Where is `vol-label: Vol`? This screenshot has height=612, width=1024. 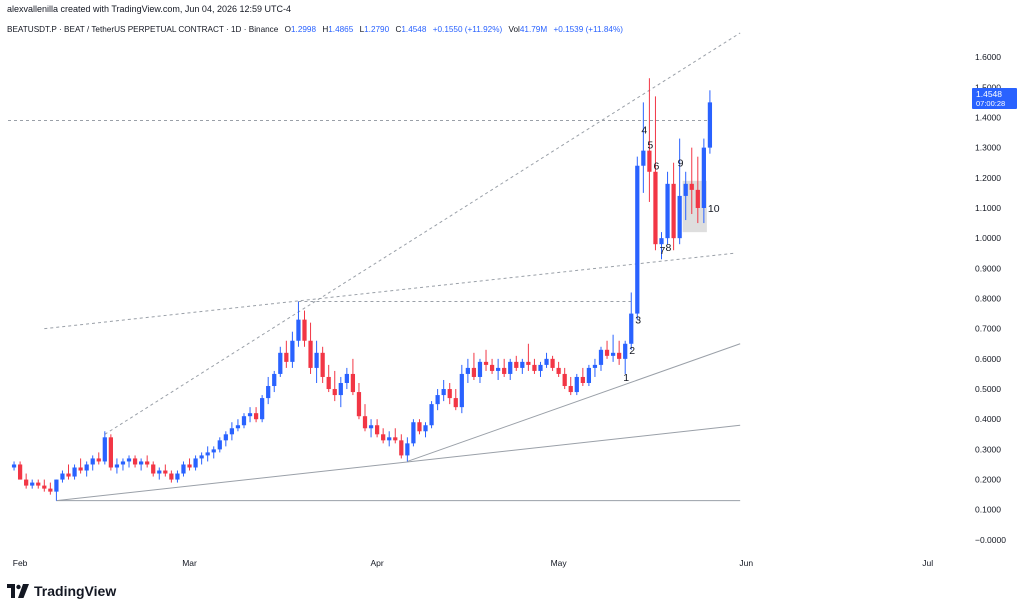
vol-label: Vol is located at coordinates (514, 29).